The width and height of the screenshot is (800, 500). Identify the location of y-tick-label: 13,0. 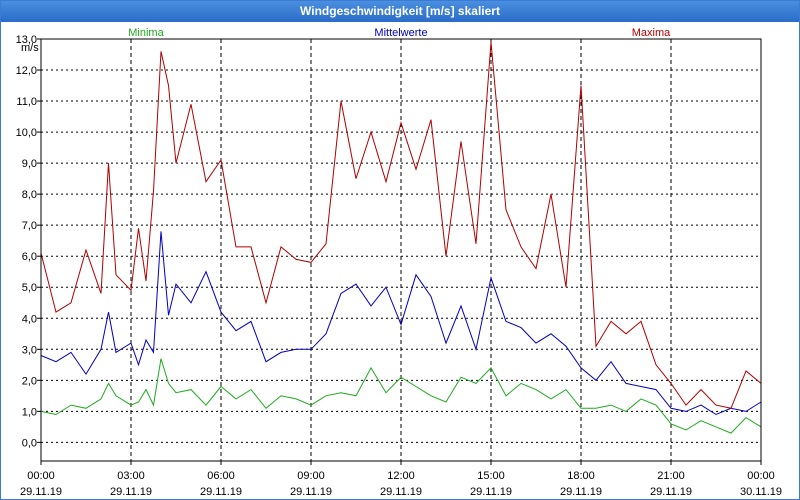
(26, 40).